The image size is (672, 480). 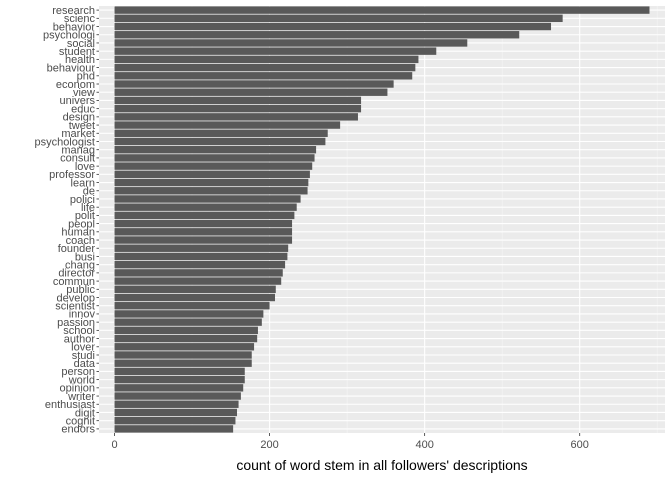 What do you see at coordinates (204, 215) in the screenshot?
I see `bar-polit` at bounding box center [204, 215].